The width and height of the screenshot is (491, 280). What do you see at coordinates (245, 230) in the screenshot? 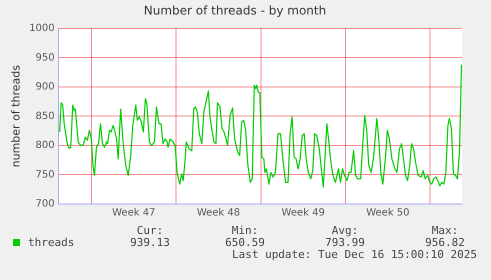
I see `text: Min:` at bounding box center [245, 230].